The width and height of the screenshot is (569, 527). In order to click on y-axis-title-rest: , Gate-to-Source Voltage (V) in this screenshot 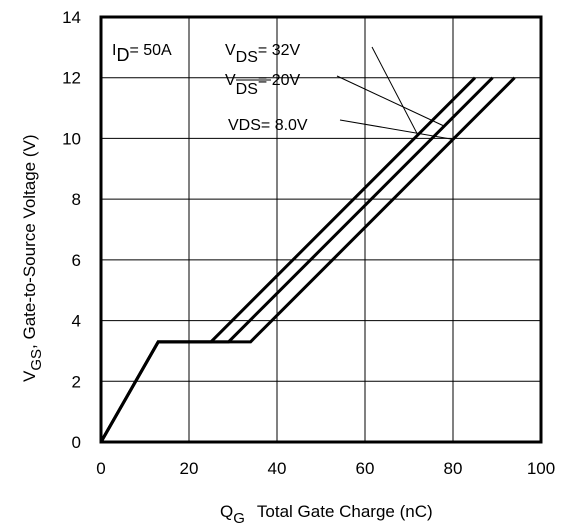, I will do `click(29, 241)`.